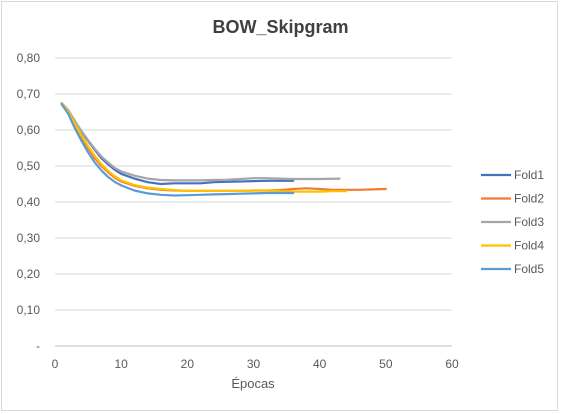  I want to click on legend: Fold1 Fold2 Fold3 Fold4 Fold5, so click(512, 222).